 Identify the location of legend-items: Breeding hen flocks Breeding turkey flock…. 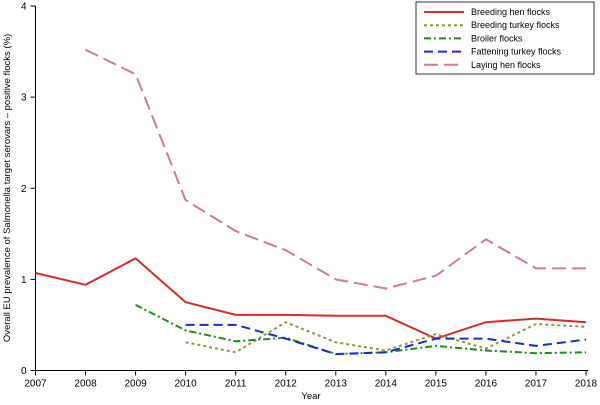
(493, 38).